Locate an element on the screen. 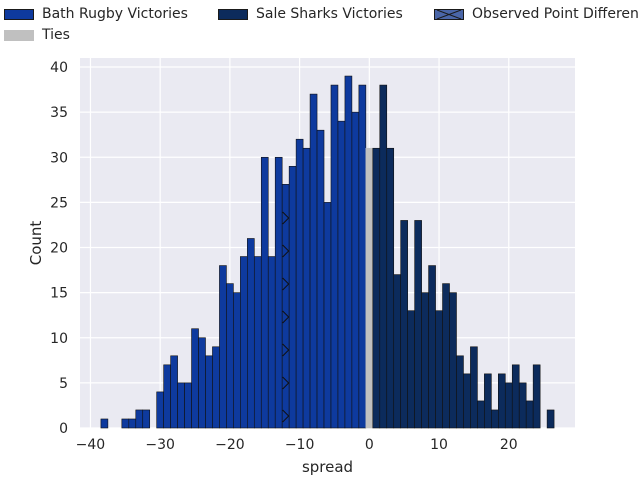 The width and height of the screenshot is (640, 480). x-tick-label: 20 is located at coordinates (509, 445).